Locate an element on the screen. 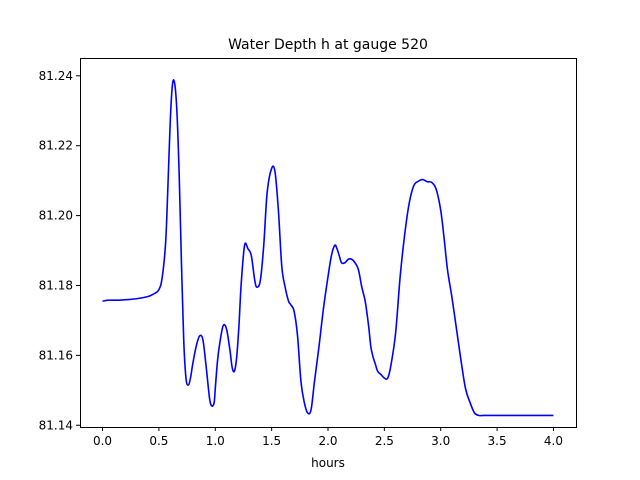 This screenshot has height=480, width=640. x-tick-label: 2.0 is located at coordinates (327, 441).